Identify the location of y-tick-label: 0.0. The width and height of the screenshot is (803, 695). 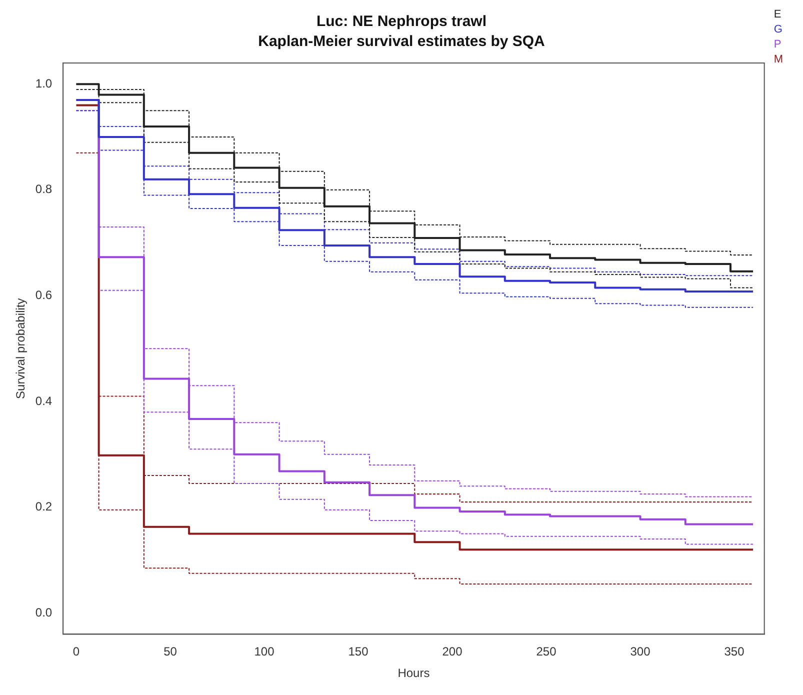
(43, 612).